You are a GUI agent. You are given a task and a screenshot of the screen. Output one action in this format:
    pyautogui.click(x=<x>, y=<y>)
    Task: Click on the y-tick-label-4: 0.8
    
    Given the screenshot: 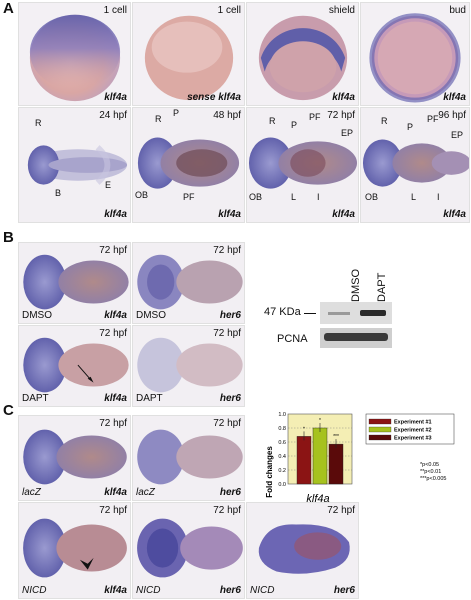 What is the action you would take?
    pyautogui.click(x=282, y=429)
    